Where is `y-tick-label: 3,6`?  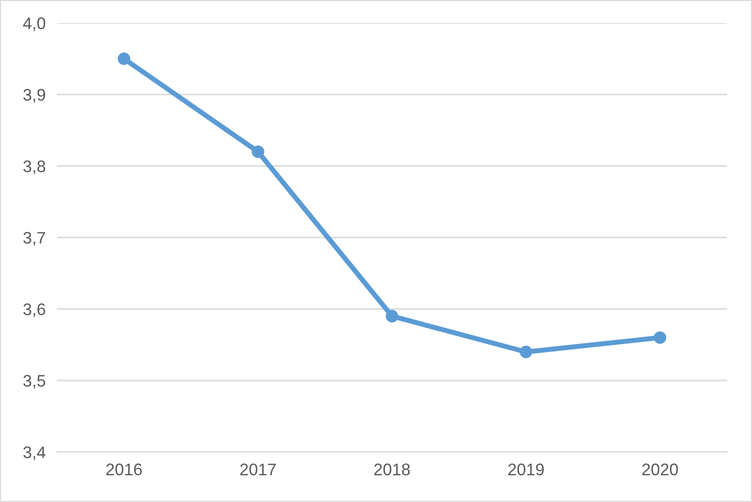 y-tick-label: 3,6 is located at coordinates (34, 310).